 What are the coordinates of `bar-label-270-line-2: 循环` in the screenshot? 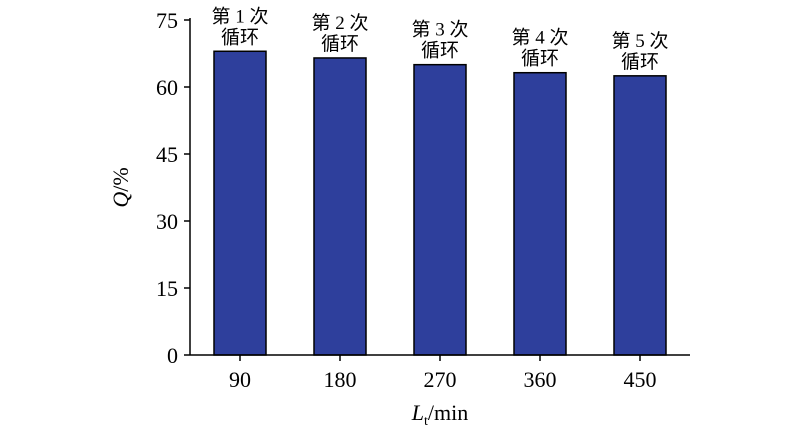 It's located at (440, 51).